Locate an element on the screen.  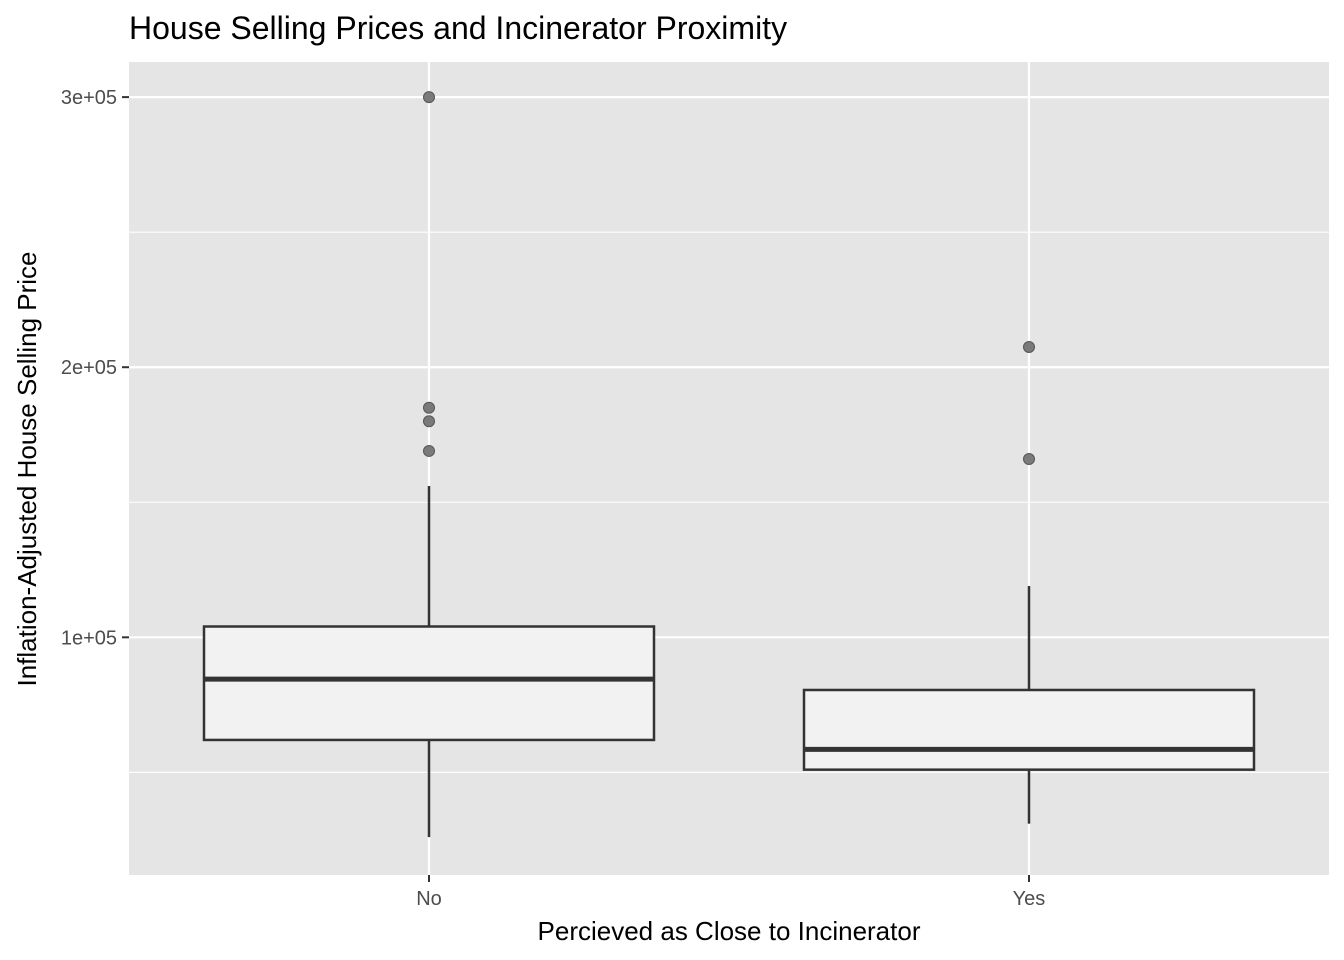
x-axis-title: Percieved as Close to Incinerator is located at coordinates (729, 931).